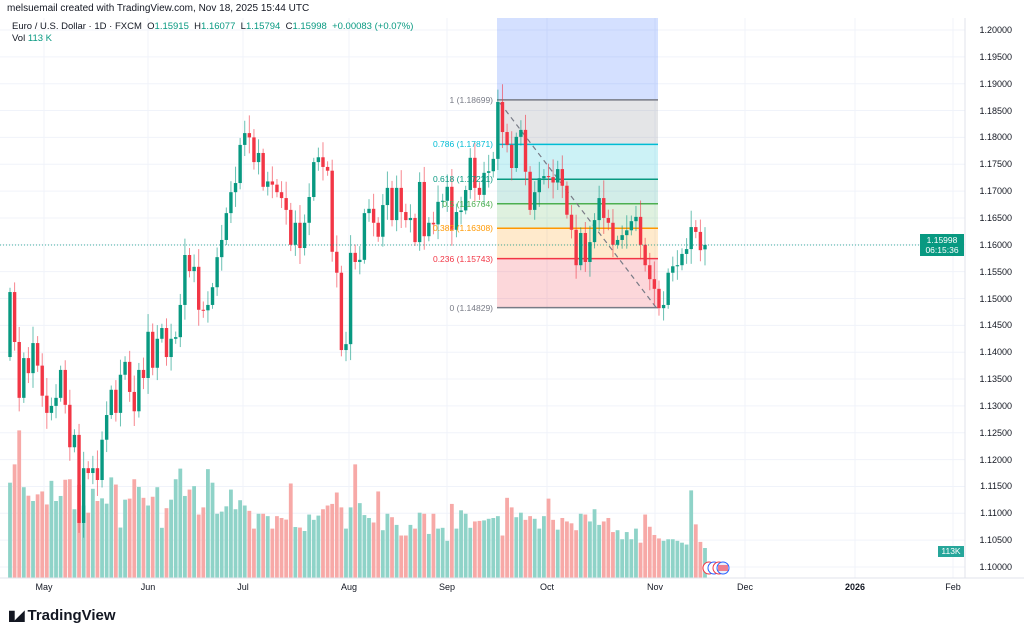 The image size is (1024, 636). Describe the element at coordinates (473, 99) in the screenshot. I see `fib-price: (1.18699)` at that location.